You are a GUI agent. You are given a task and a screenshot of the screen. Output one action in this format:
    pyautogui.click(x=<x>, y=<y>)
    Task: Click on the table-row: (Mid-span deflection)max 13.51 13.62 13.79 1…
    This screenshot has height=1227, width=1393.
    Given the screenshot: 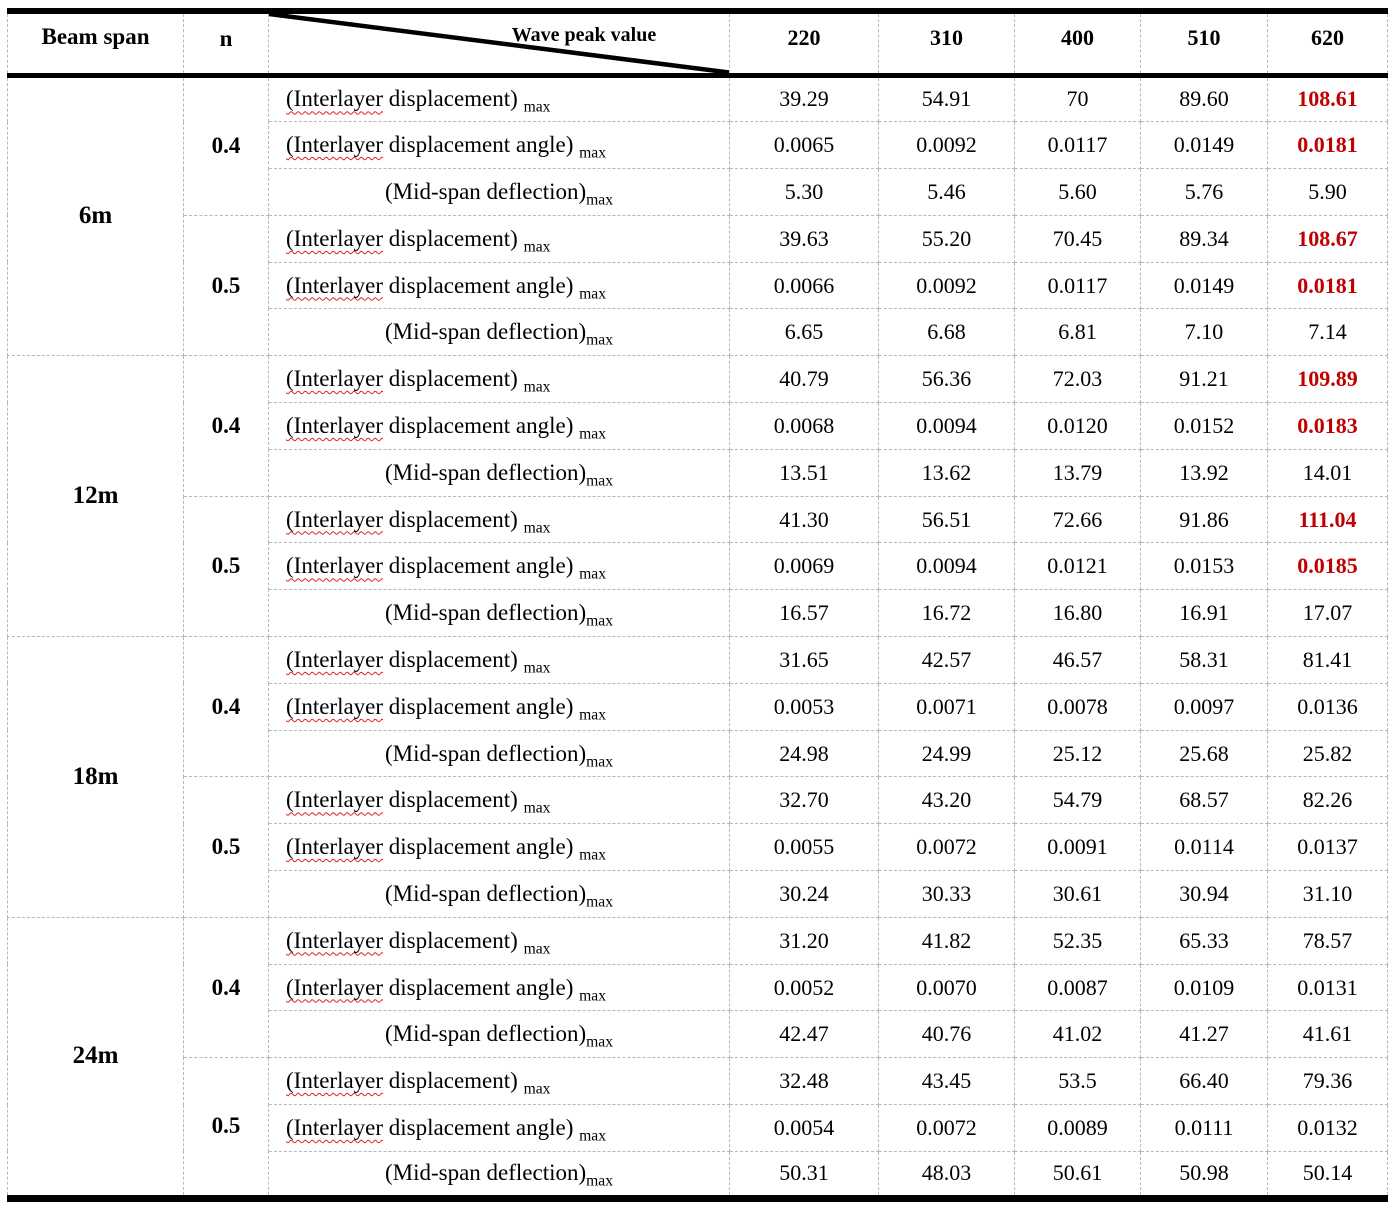 What is the action you would take?
    pyautogui.click(x=698, y=472)
    